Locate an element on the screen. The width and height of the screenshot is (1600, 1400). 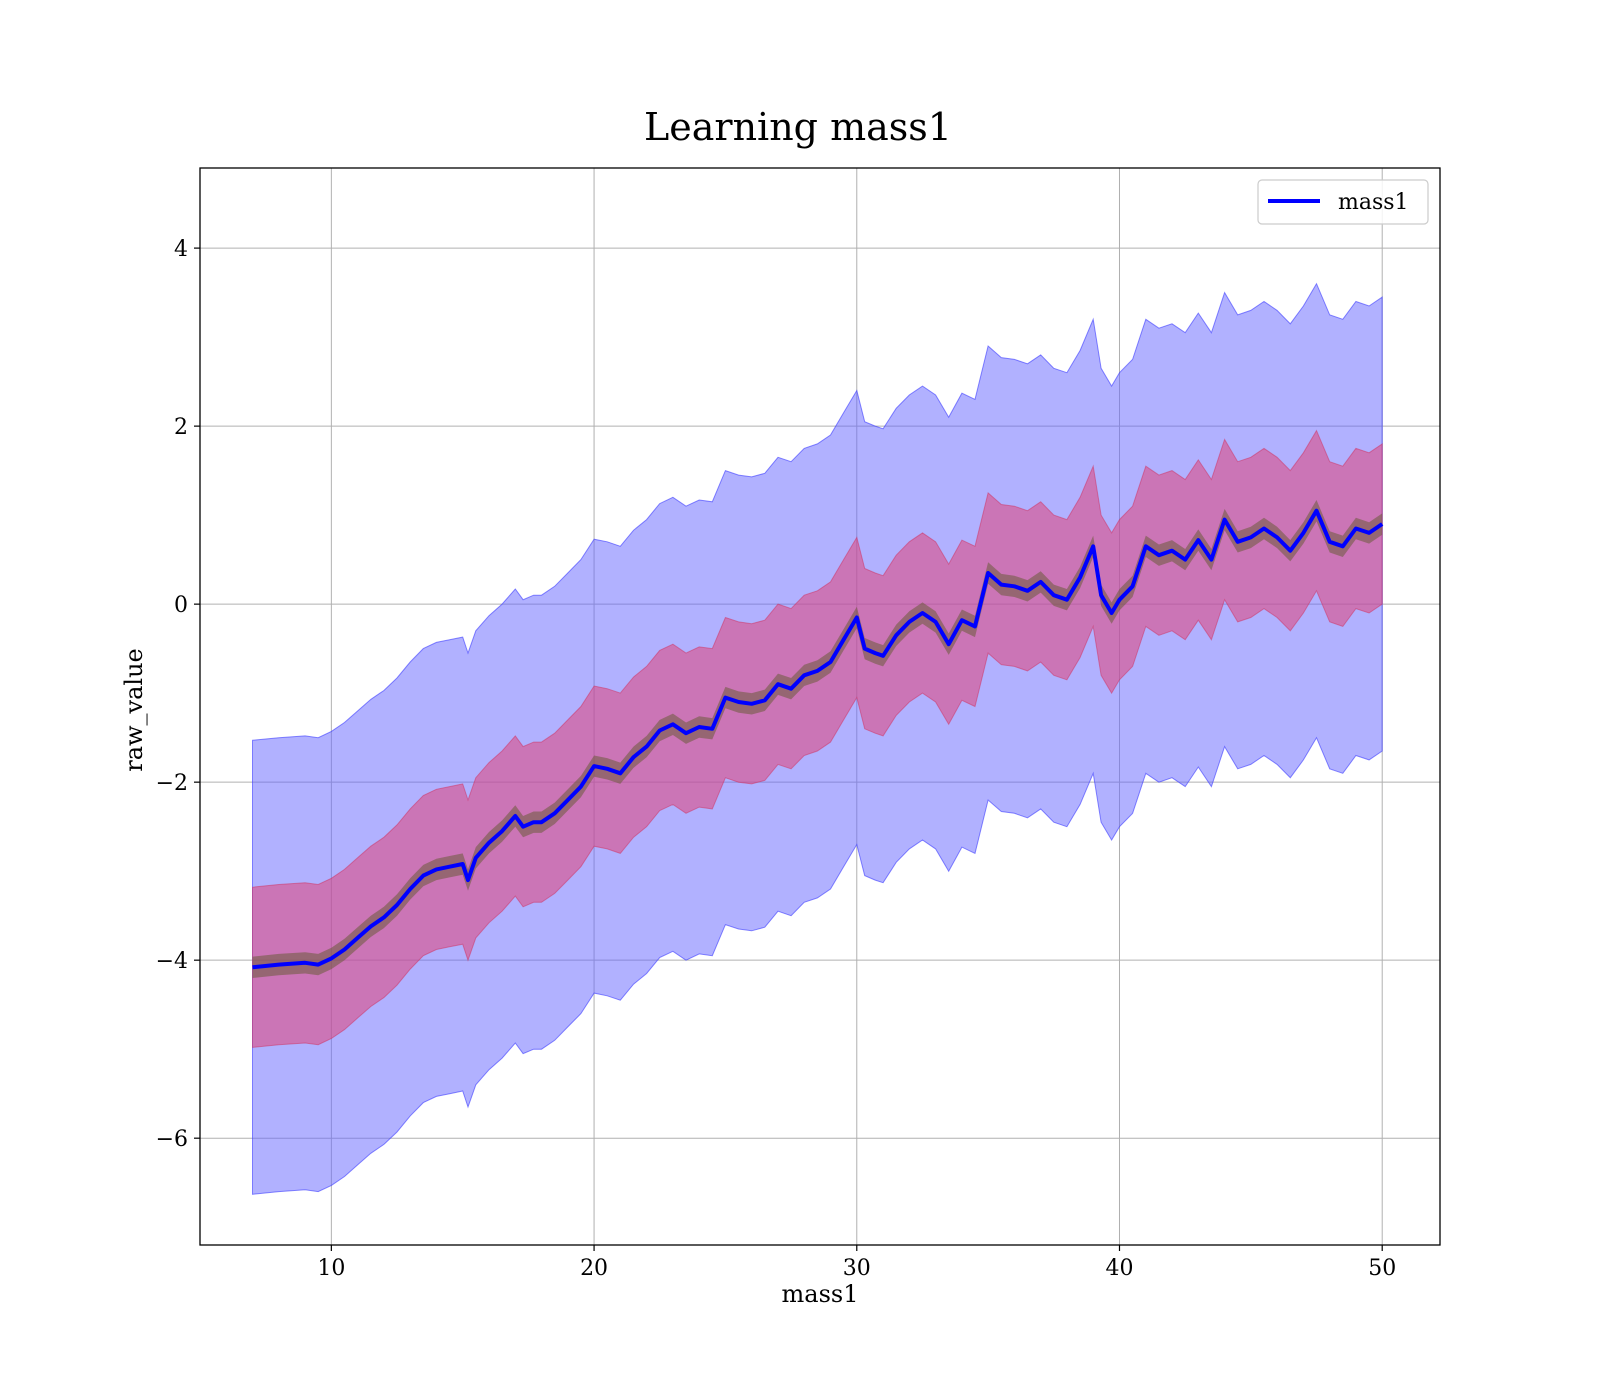
y-tick-label: 2 is located at coordinates (181, 427).